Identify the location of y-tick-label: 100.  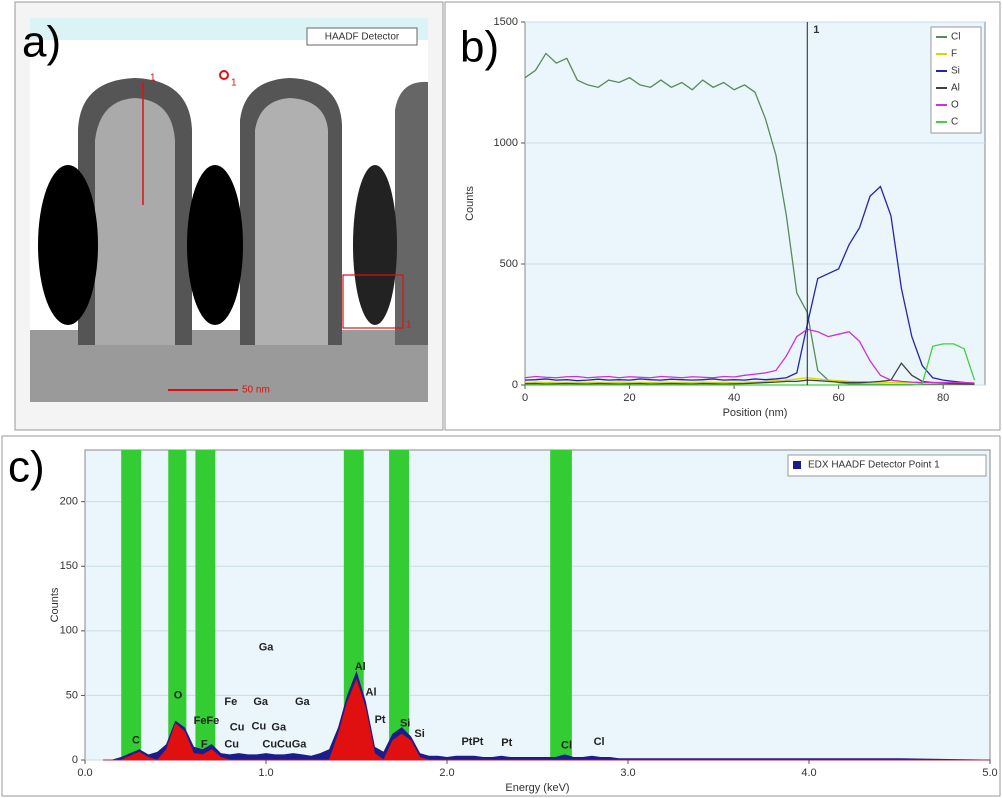
(69, 631).